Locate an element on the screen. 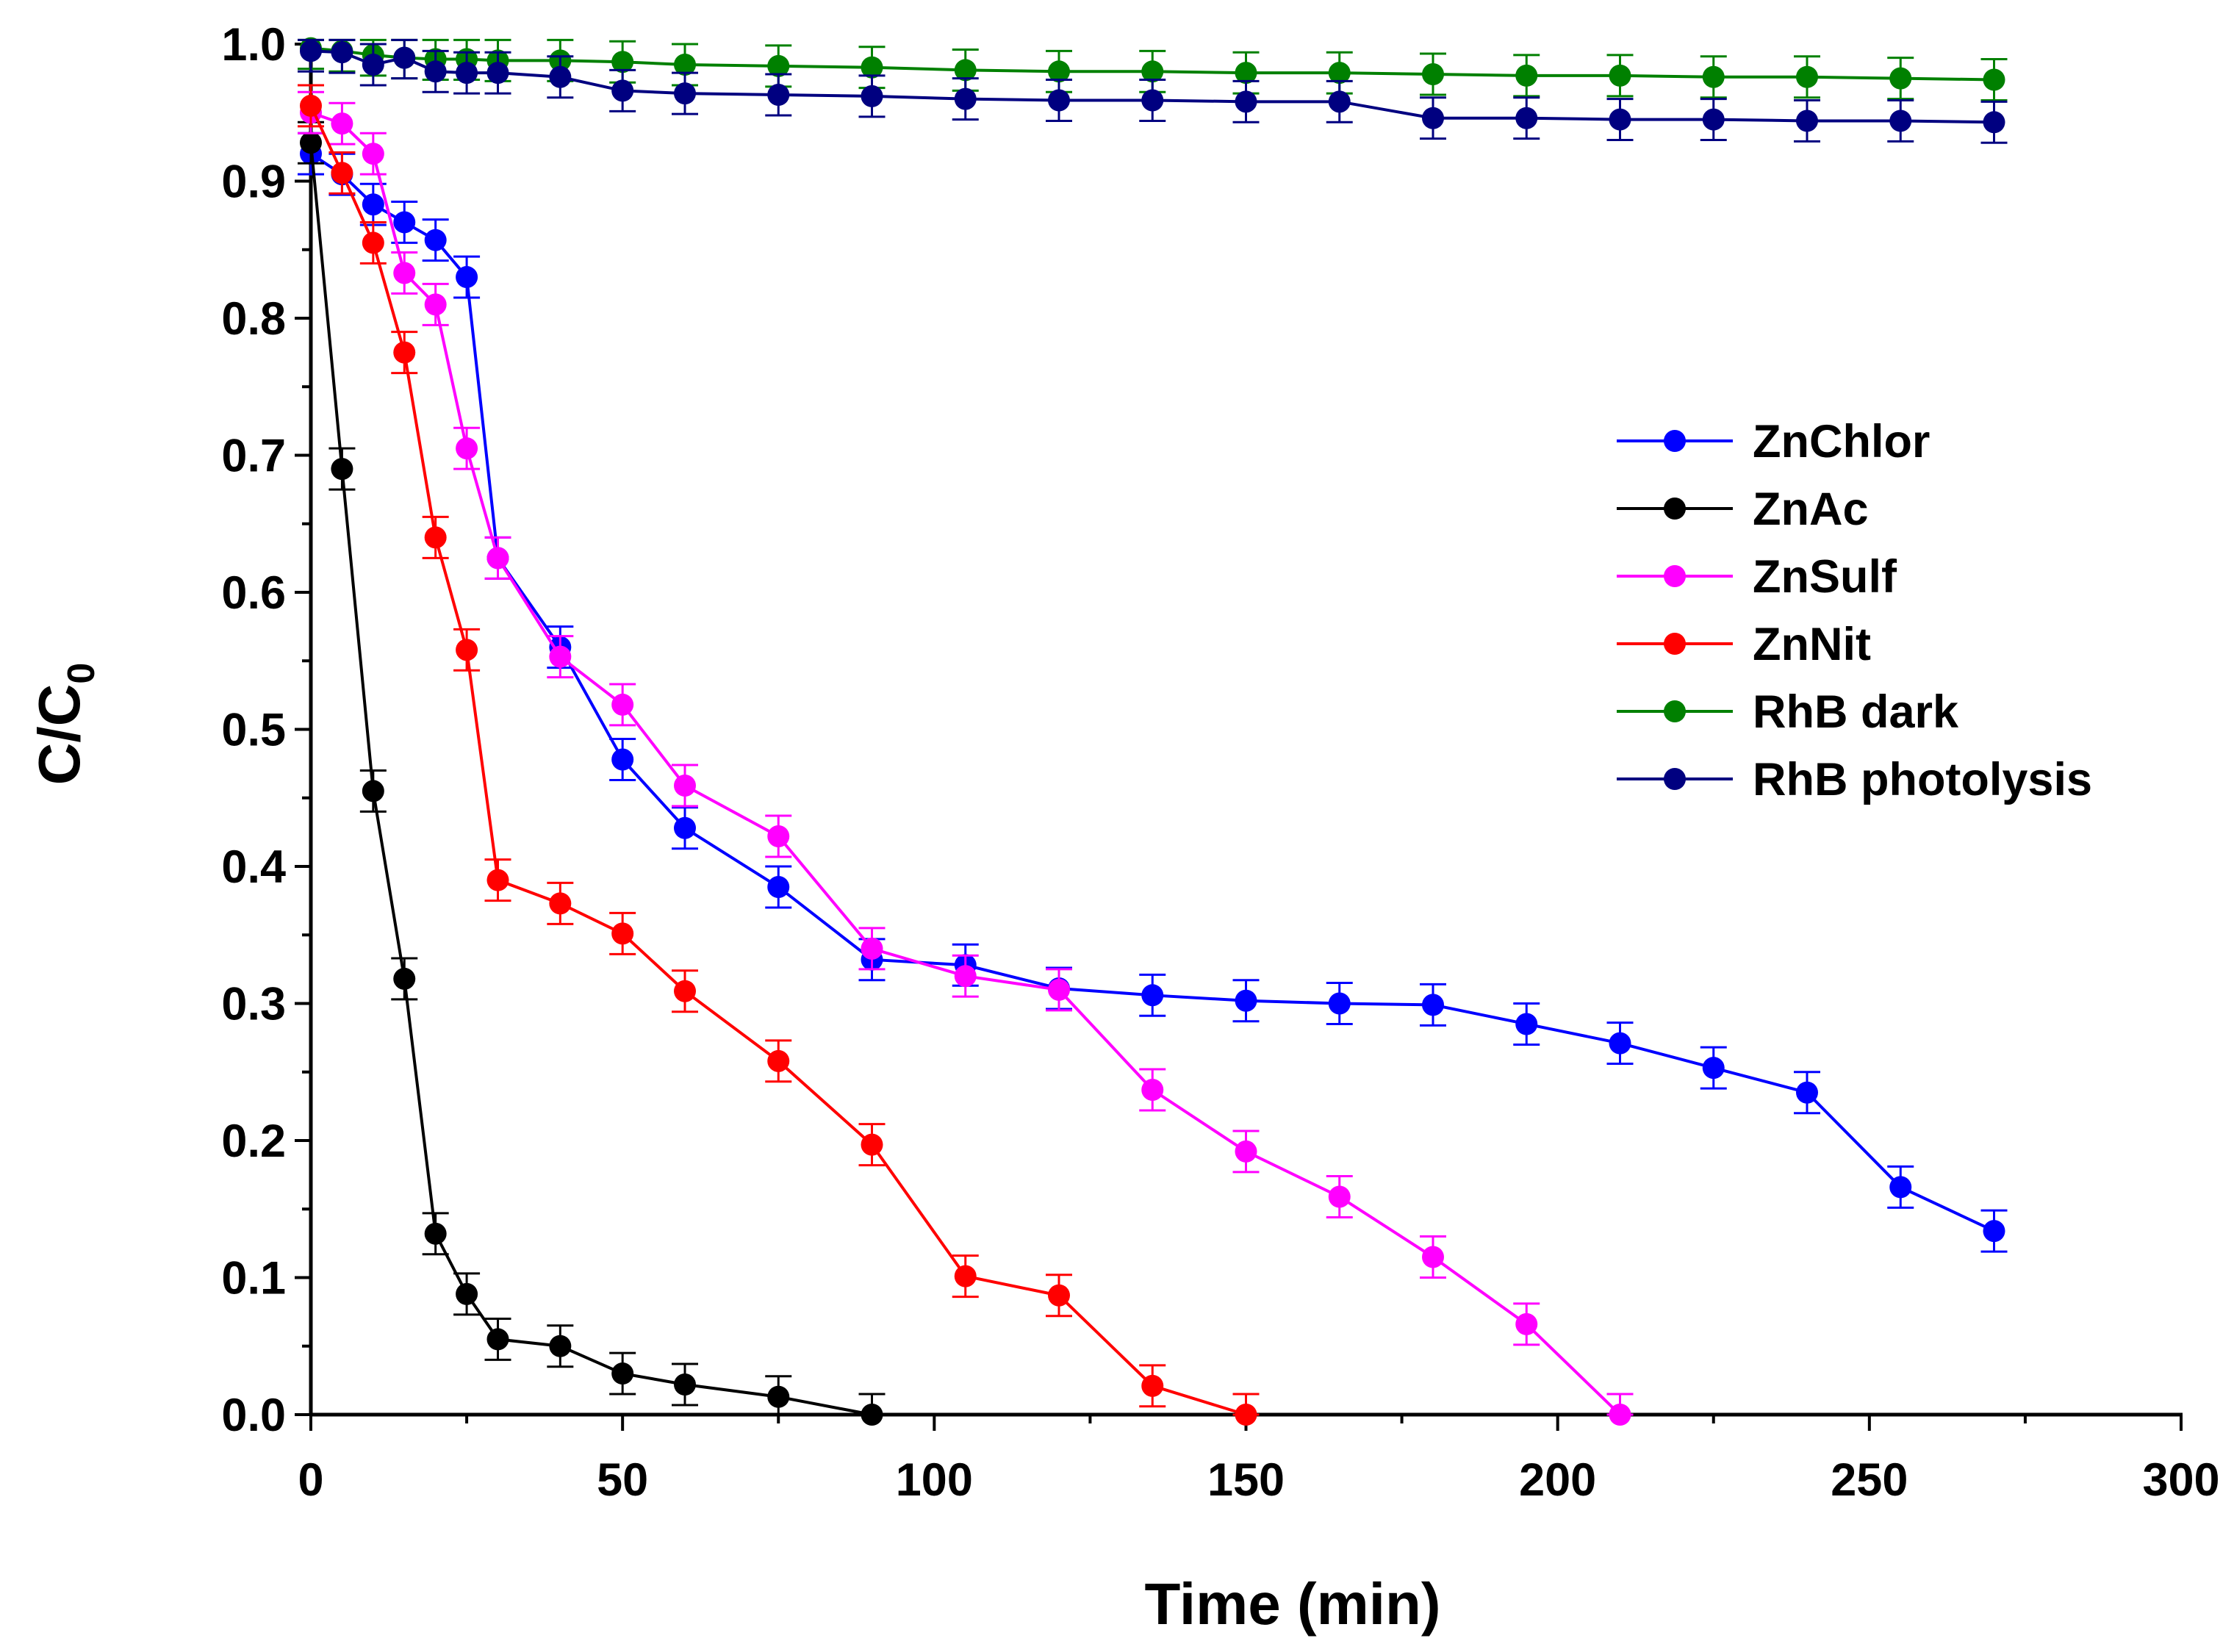 Image resolution: width=2234 pixels, height=1652 pixels. y-tick-label: 0.8 is located at coordinates (254, 319).